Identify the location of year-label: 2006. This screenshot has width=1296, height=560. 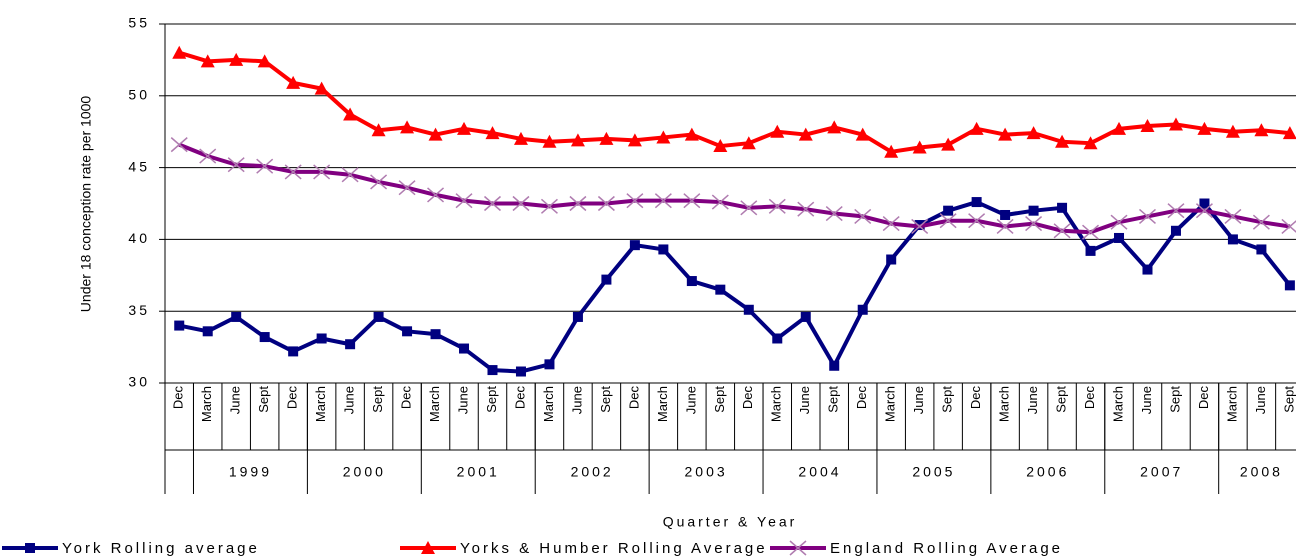
(1047, 472).